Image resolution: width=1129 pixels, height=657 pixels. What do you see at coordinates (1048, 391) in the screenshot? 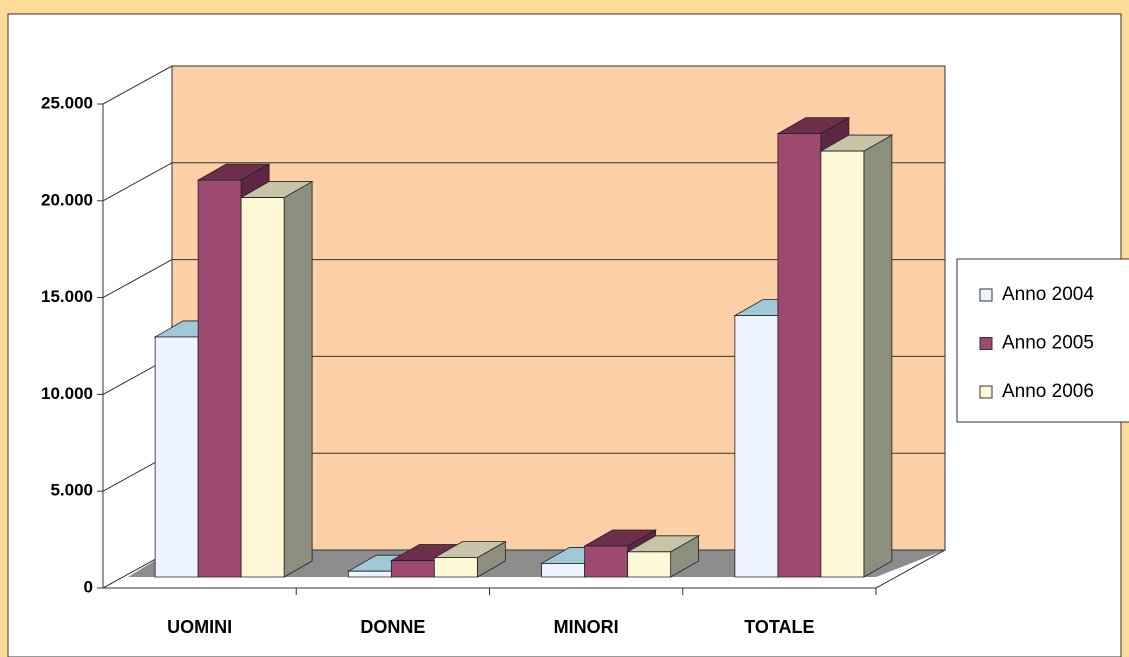
I see `legend-label: Anno 2006` at bounding box center [1048, 391].